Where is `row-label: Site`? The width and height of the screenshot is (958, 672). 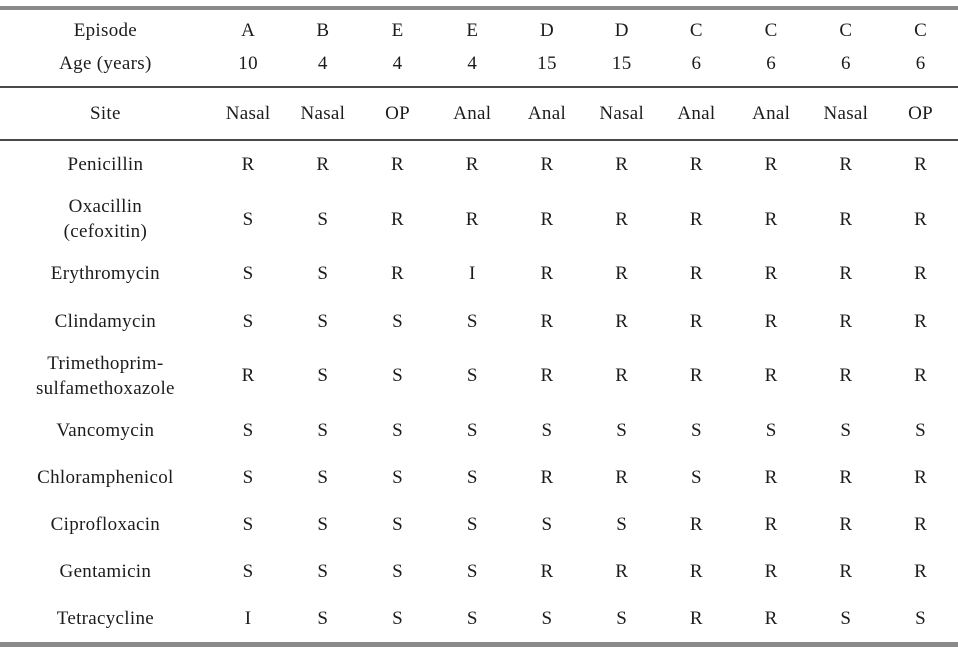
row-label: Site is located at coordinates (105, 114).